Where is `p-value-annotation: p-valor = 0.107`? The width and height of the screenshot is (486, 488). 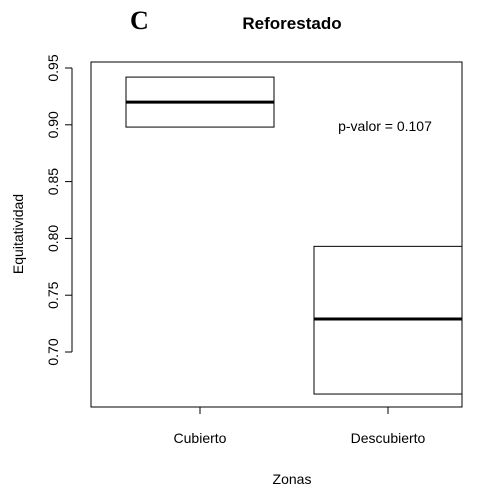
p-value-annotation: p-valor = 0.107 is located at coordinates (385, 126).